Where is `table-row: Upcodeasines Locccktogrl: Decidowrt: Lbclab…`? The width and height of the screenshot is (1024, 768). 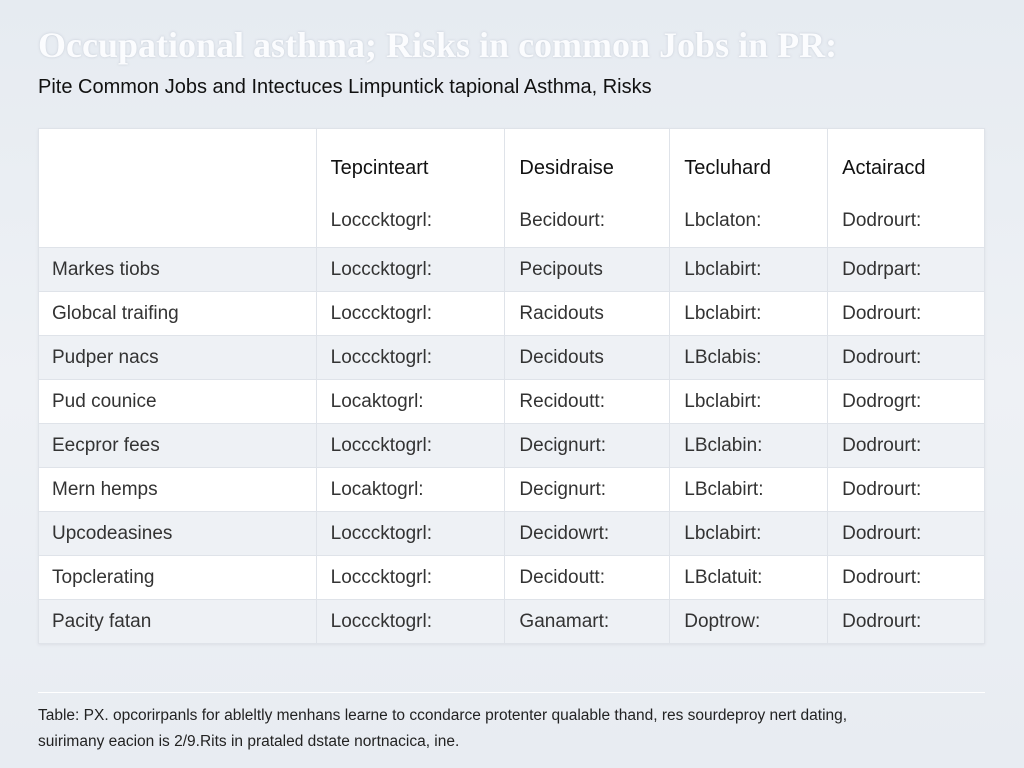 table-row: Upcodeasines Locccktogrl: Decidowrt: Lbclab… is located at coordinates (511, 533).